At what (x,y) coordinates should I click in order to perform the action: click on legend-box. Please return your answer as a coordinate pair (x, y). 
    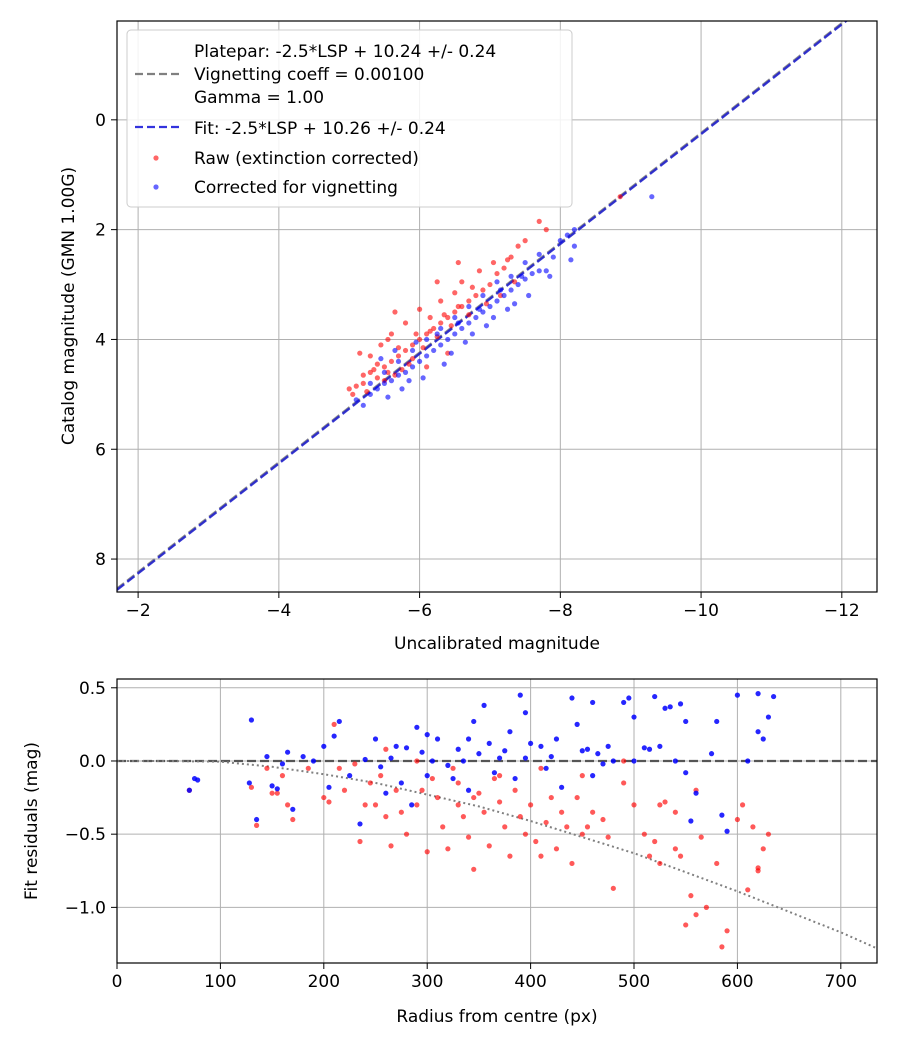
    Looking at the image, I should click on (349, 118).